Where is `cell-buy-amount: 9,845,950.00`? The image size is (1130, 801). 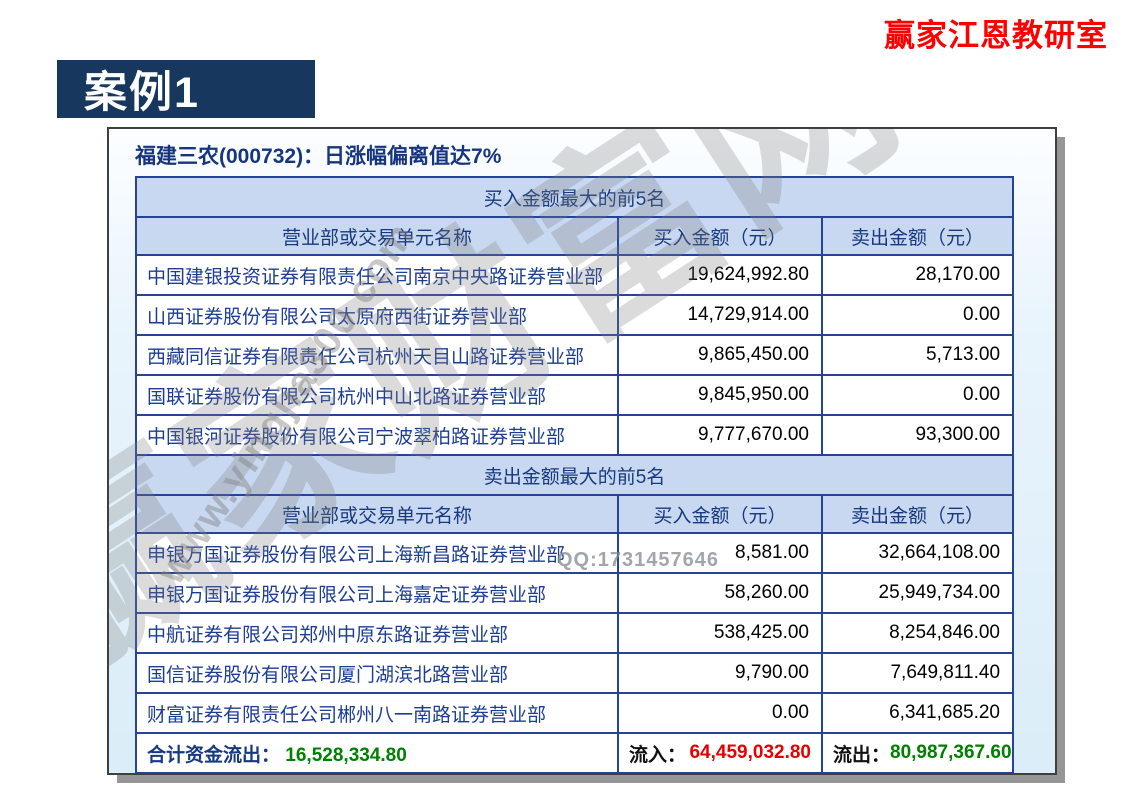
cell-buy-amount: 9,845,950.00 is located at coordinates (720, 395).